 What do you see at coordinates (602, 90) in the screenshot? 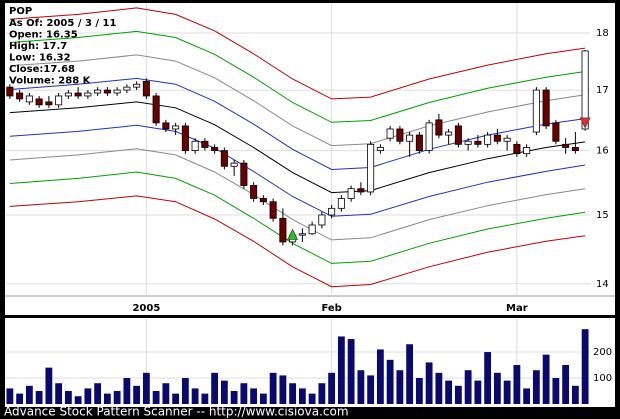
I see `y-tick-label: 17` at bounding box center [602, 90].